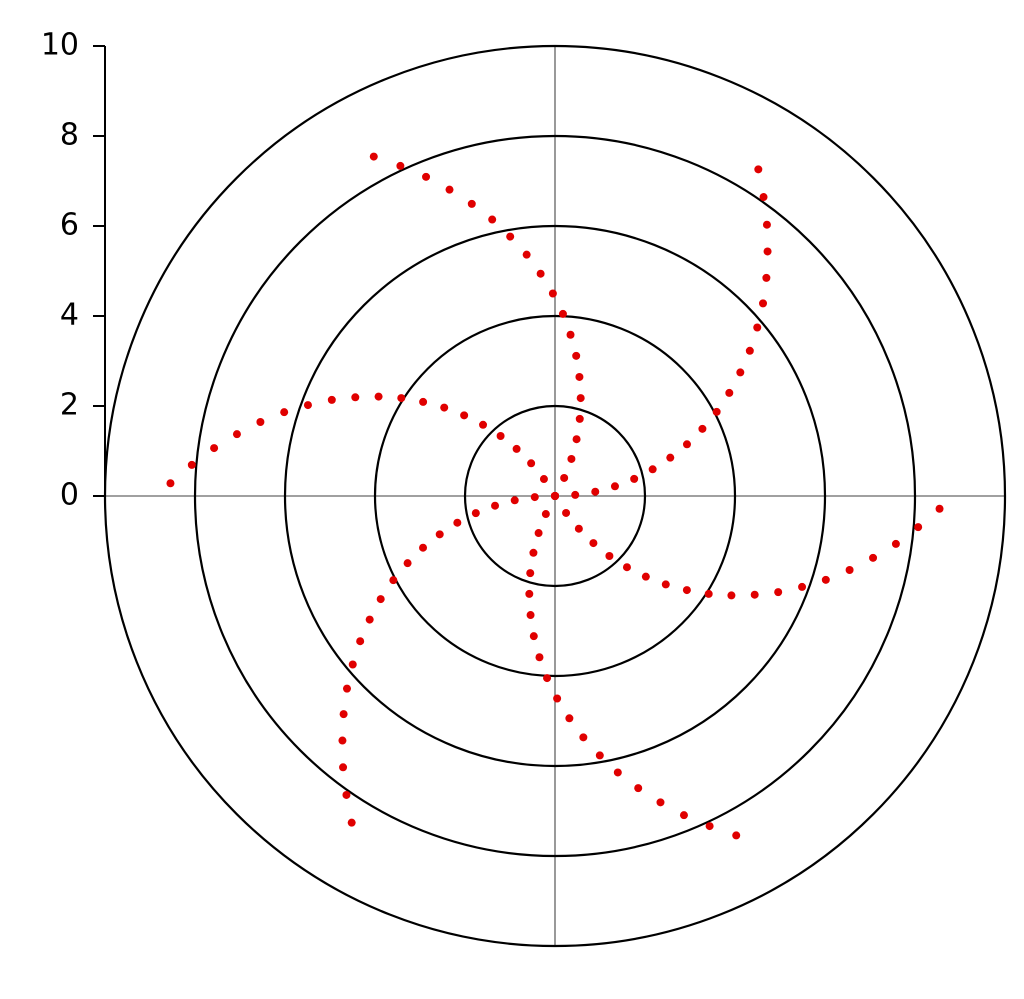 The image size is (1024, 999). Describe the element at coordinates (69, 225) in the screenshot. I see `r-tick-label: 6` at that location.